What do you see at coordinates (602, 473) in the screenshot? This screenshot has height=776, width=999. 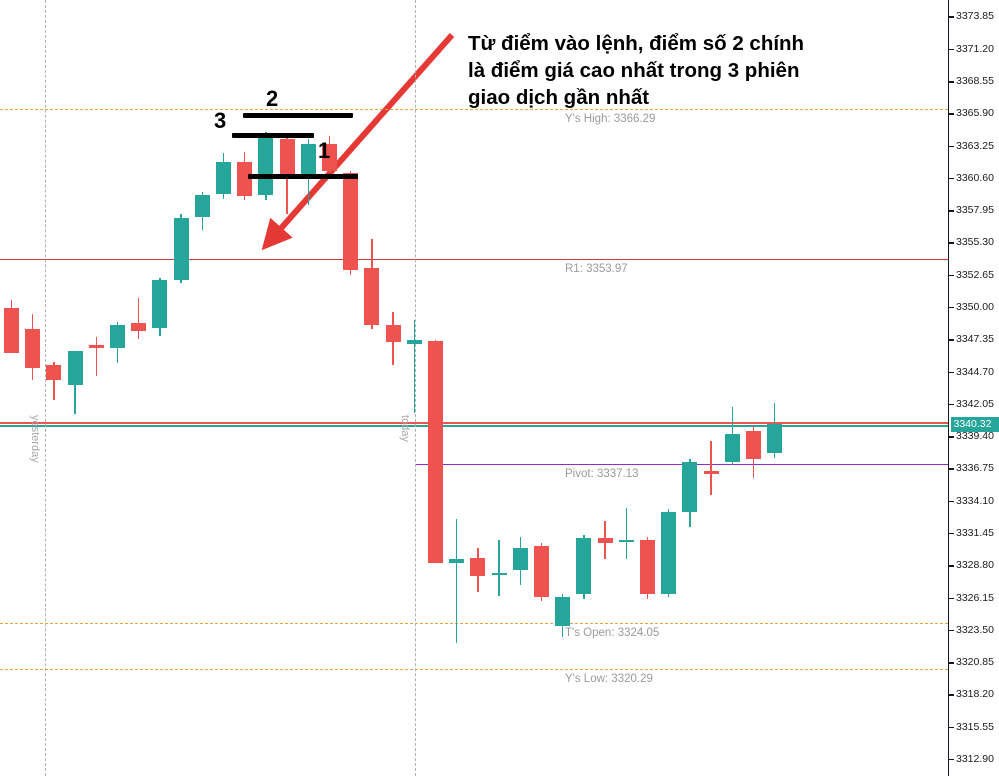 I see `reference-line-label-pivot: Pivot: 3337.13` at bounding box center [602, 473].